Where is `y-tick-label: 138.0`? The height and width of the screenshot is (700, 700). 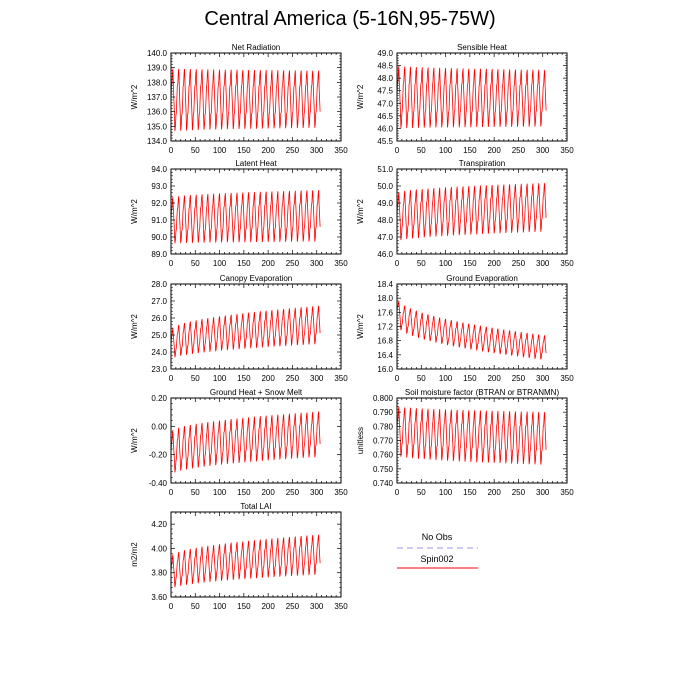 y-tick-label: 138.0 is located at coordinates (157, 82).